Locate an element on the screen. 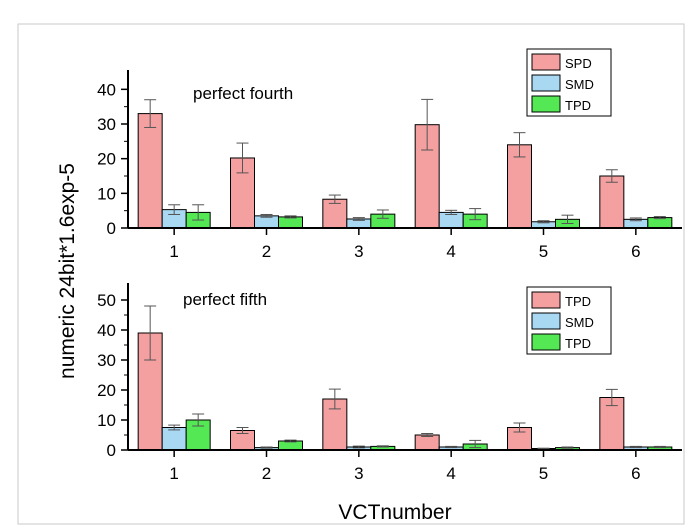  x-tick-label-bottom-2: 2 is located at coordinates (266, 473).